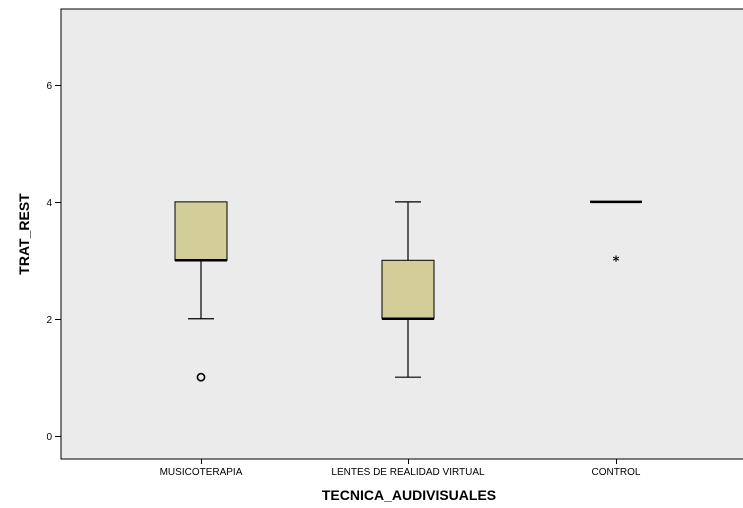 The width and height of the screenshot is (743, 508). What do you see at coordinates (409, 495) in the screenshot?
I see `x-axis-title: TECNICA_AUDIVISUALES` at bounding box center [409, 495].